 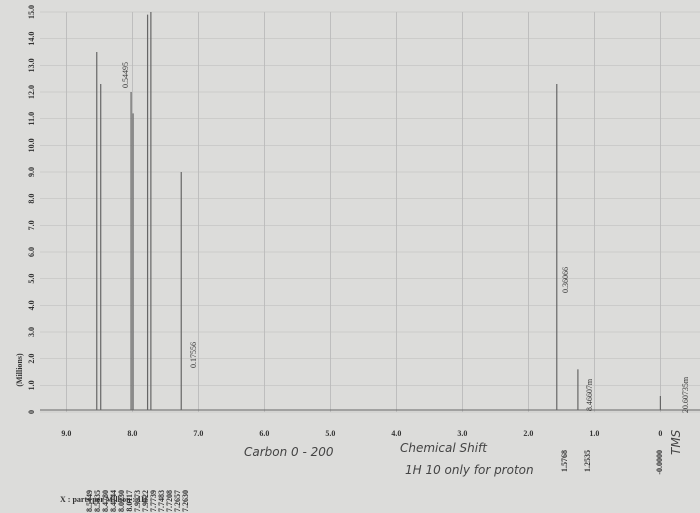 What do you see at coordinates (31, 225) in the screenshot?
I see `y-tick-label: 7.0` at bounding box center [31, 225].